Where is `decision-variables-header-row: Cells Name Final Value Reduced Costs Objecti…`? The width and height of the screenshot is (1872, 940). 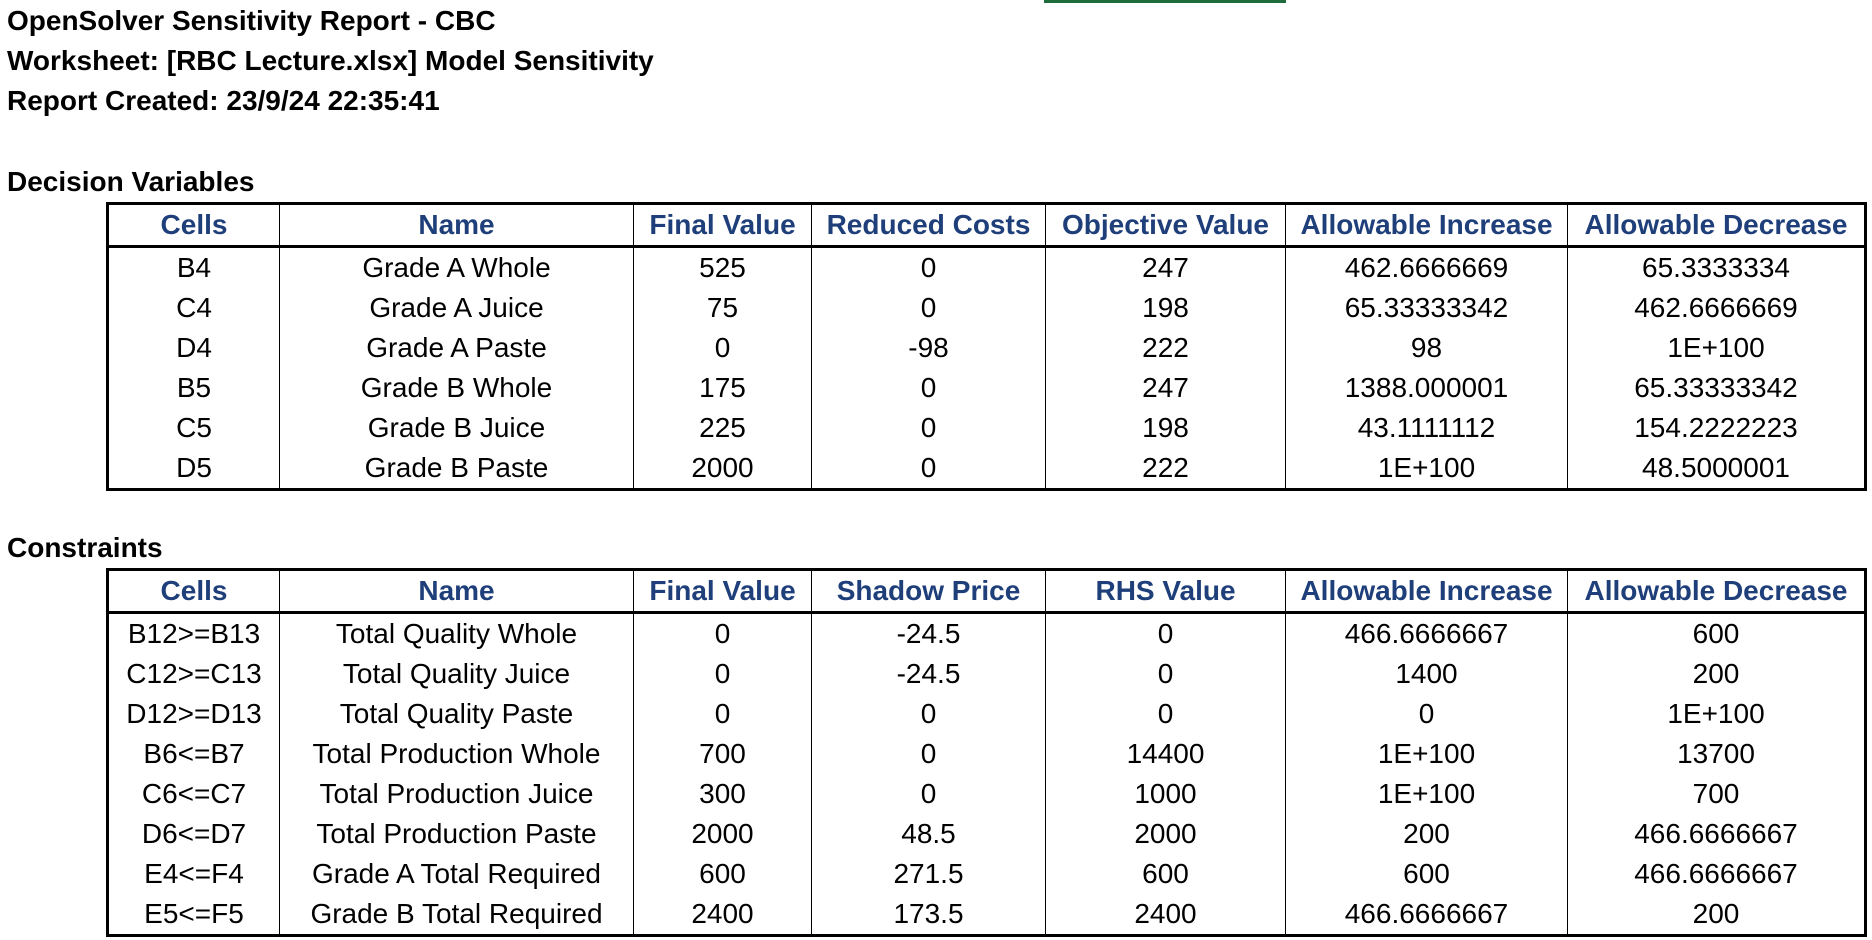
decision-variables-header-row: Cells Name Final Value Reduced Costs Objecti… is located at coordinates (986, 225).